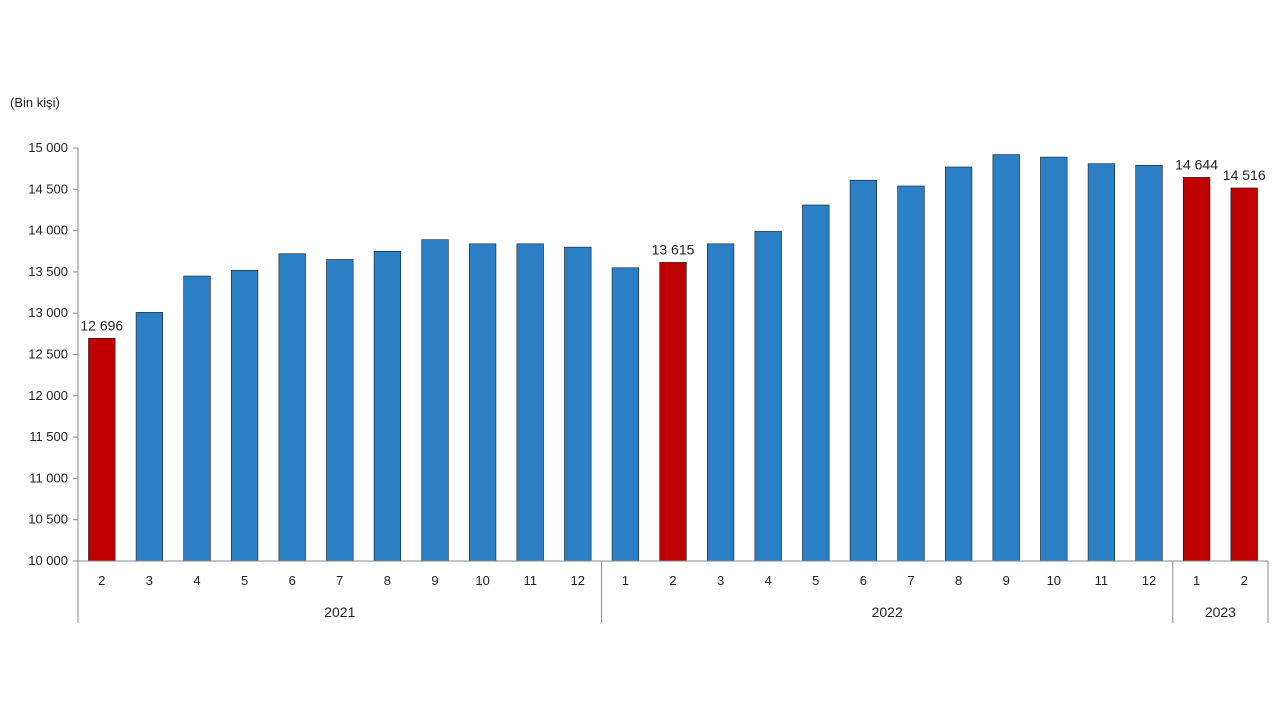  Describe the element at coordinates (48, 147) in the screenshot. I see `y-tick-label: 15 000` at that location.